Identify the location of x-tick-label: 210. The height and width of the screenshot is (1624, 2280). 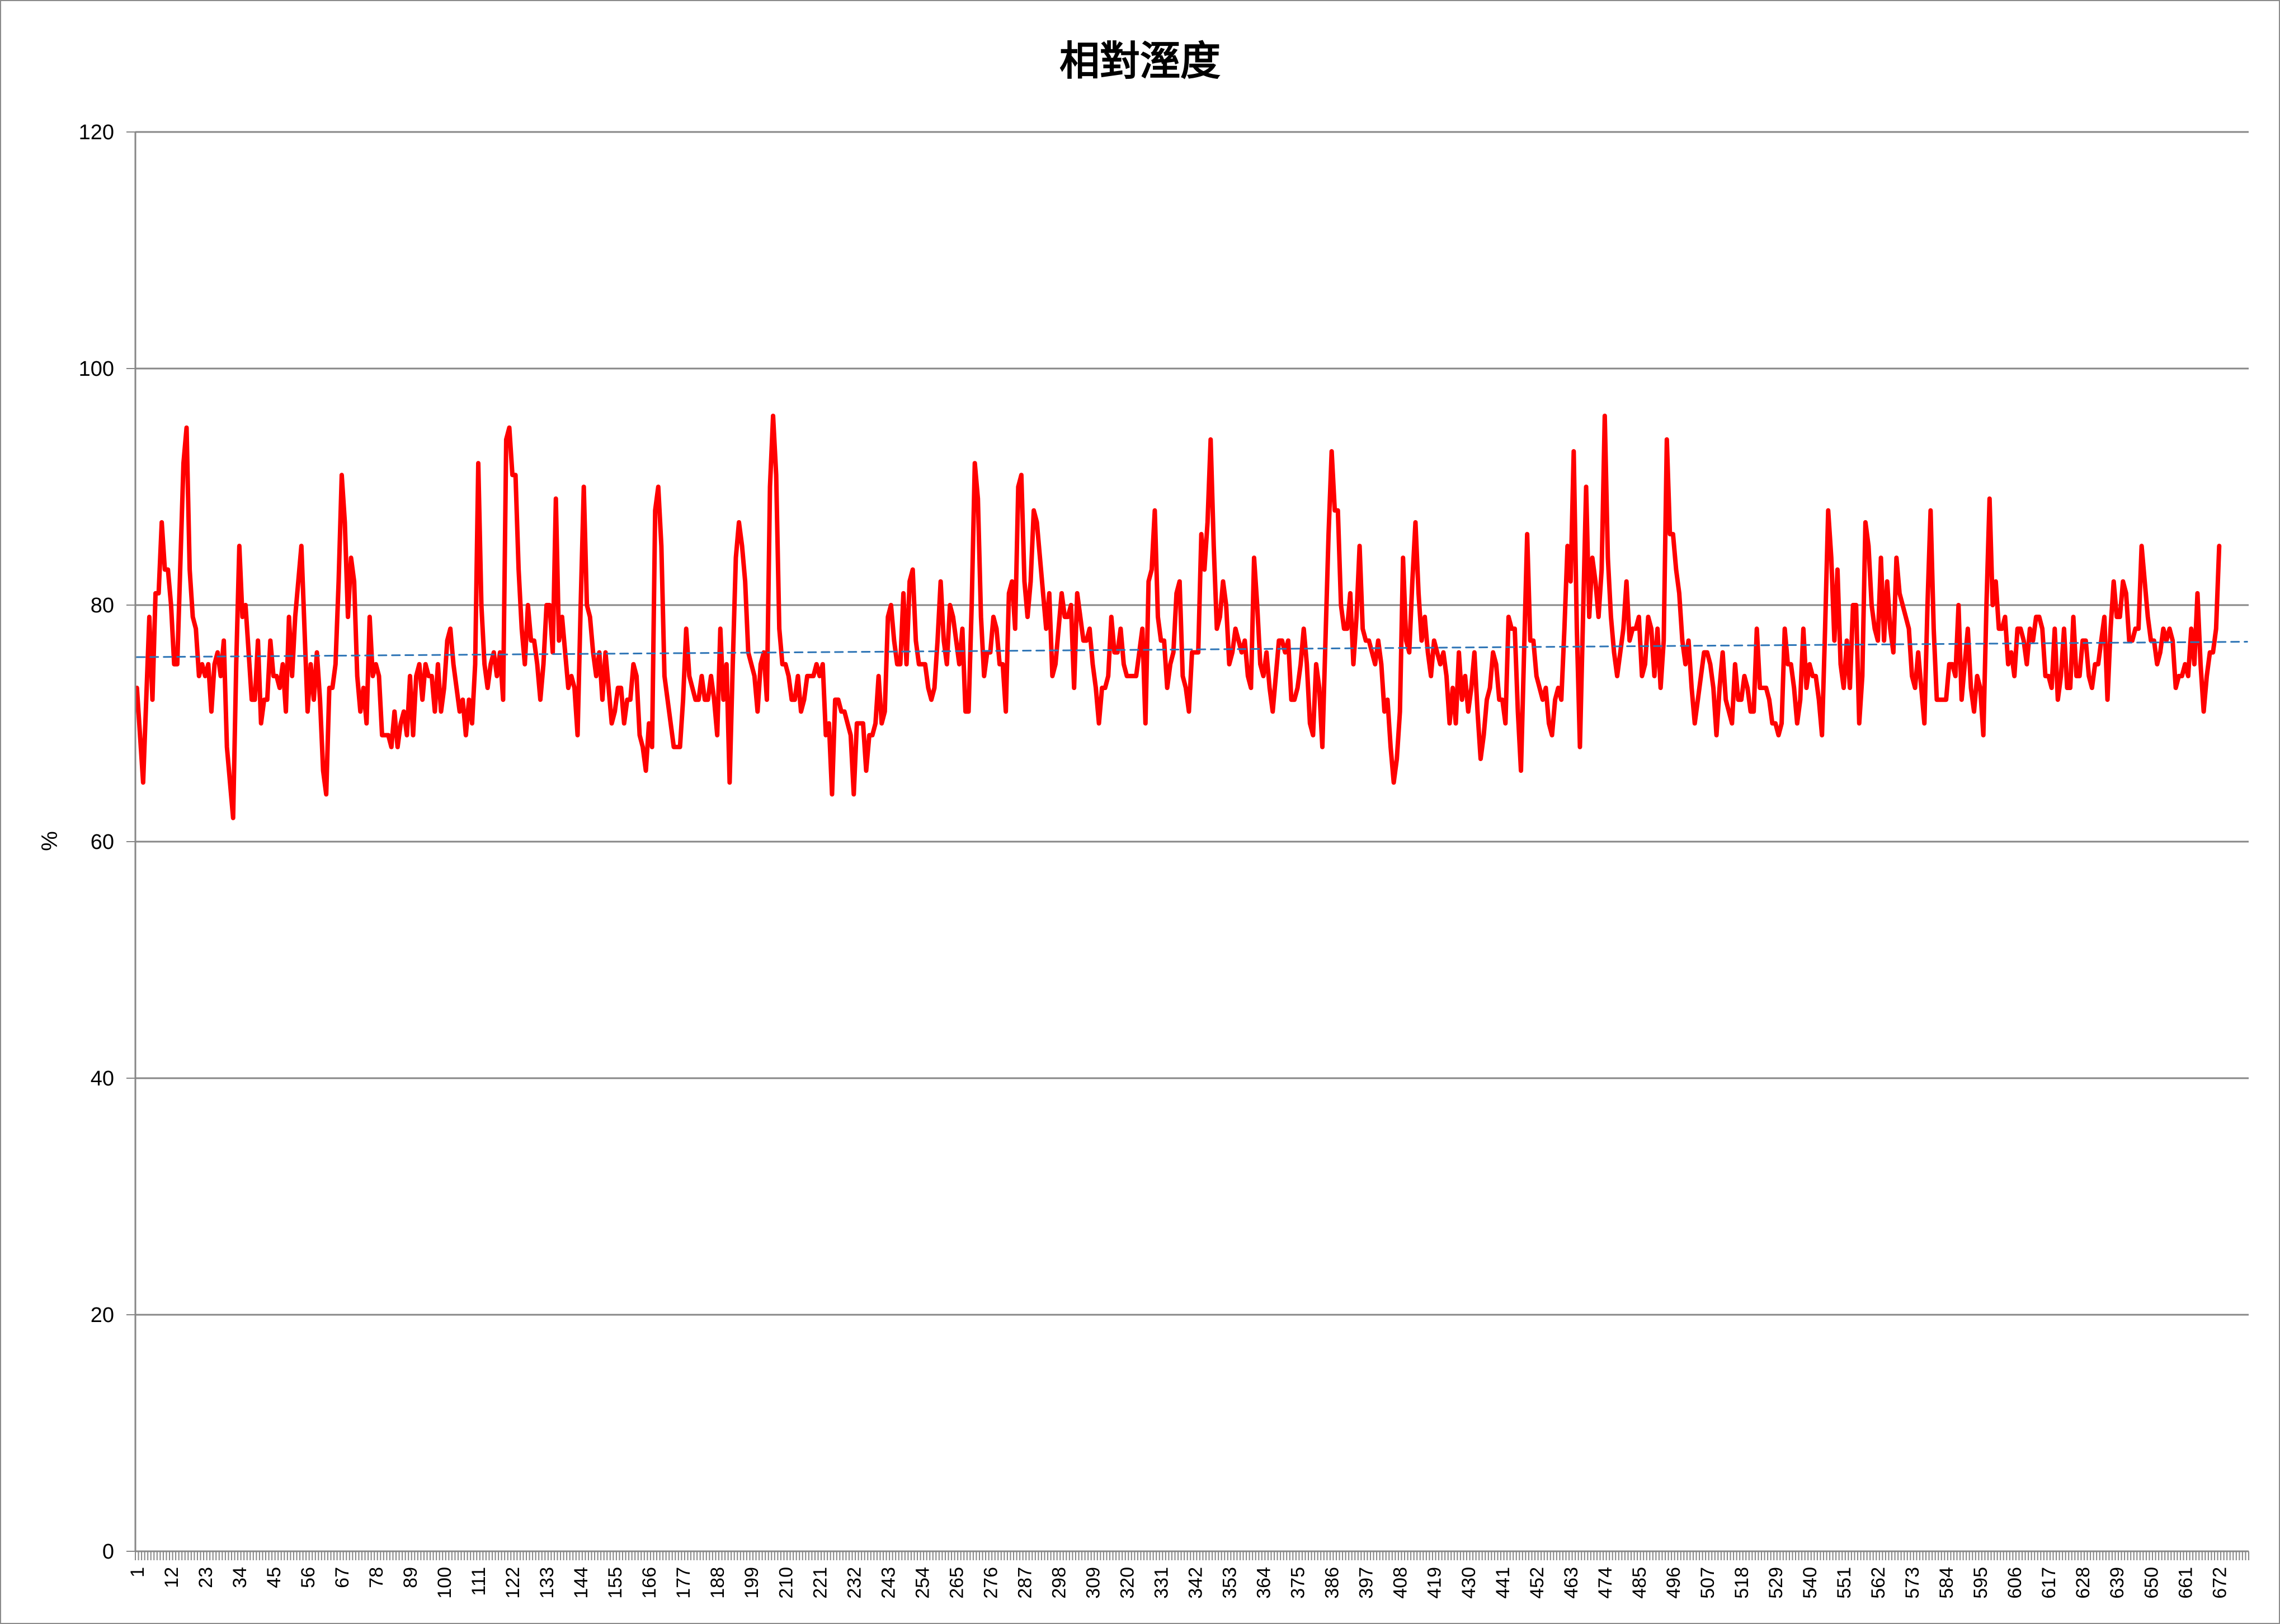
(786, 1583).